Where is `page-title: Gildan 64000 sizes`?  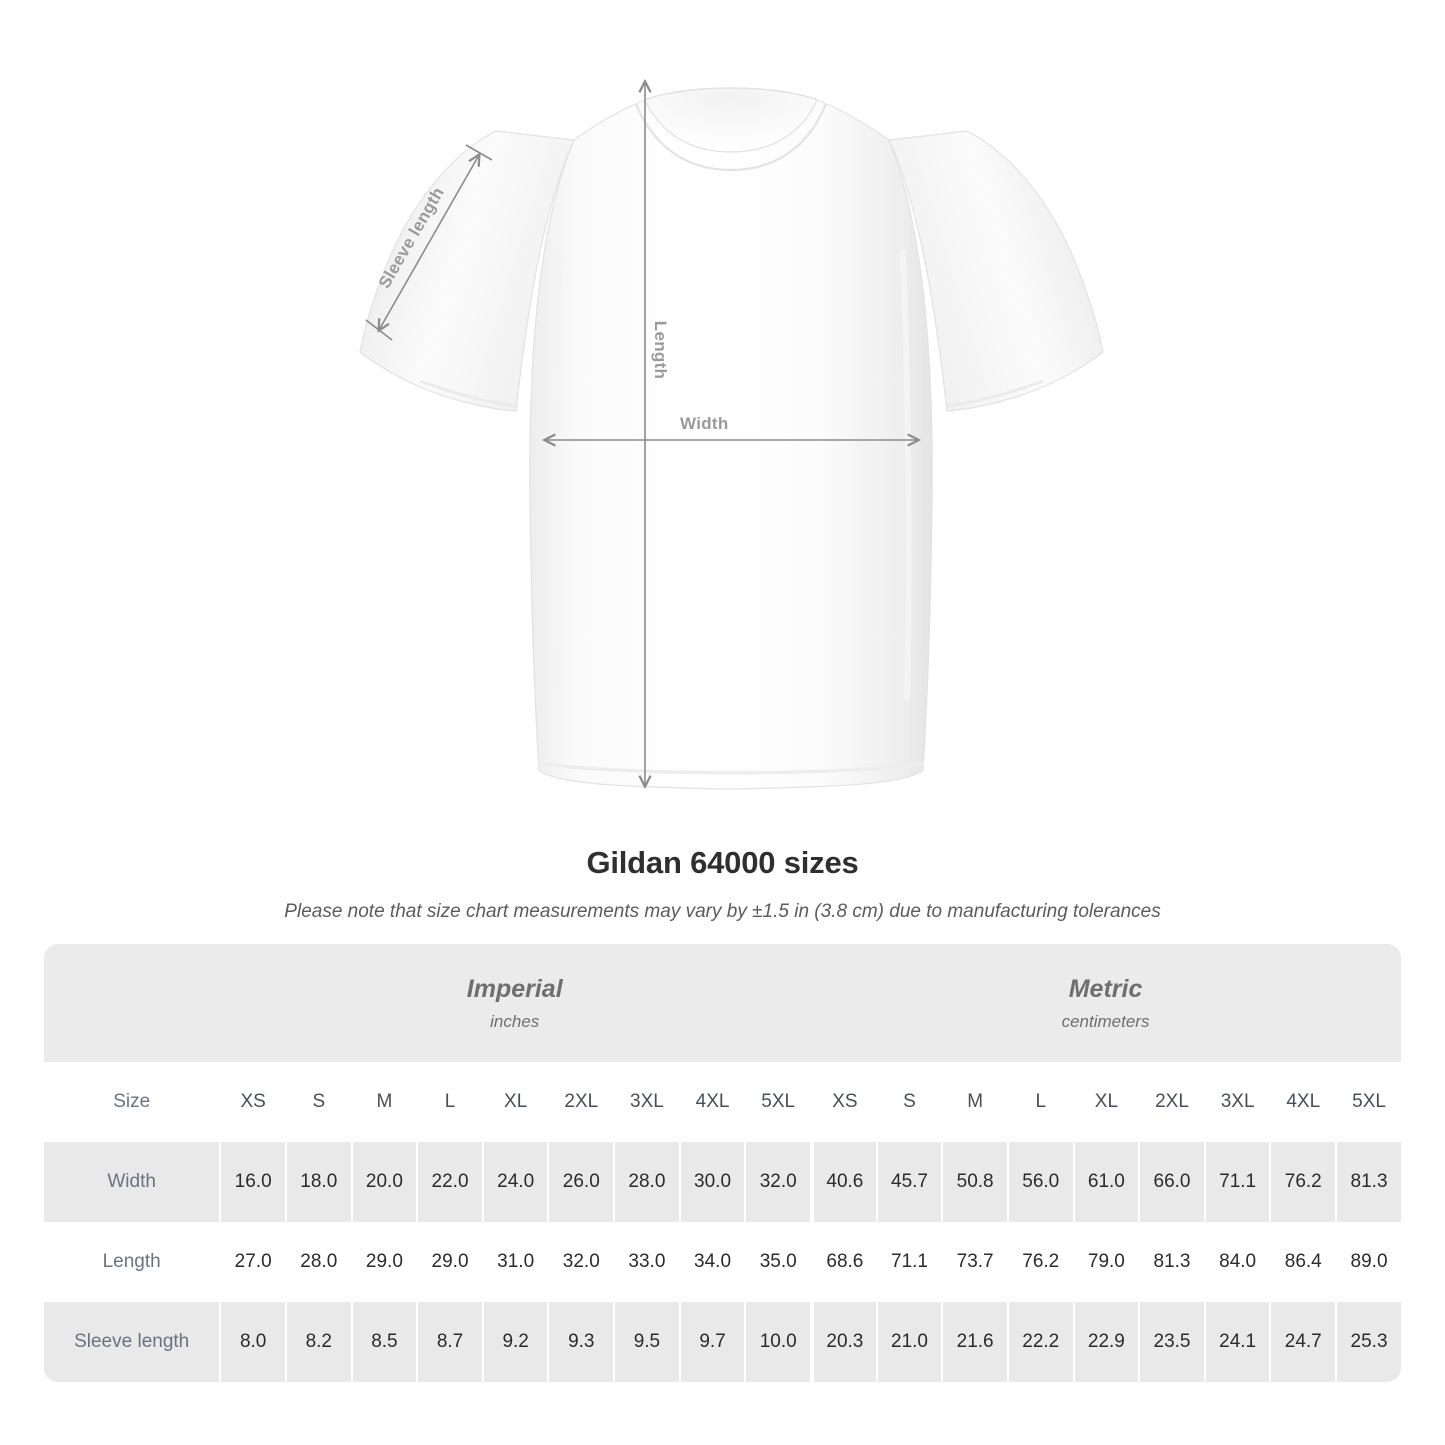
page-title: Gildan 64000 sizes is located at coordinates (722, 862).